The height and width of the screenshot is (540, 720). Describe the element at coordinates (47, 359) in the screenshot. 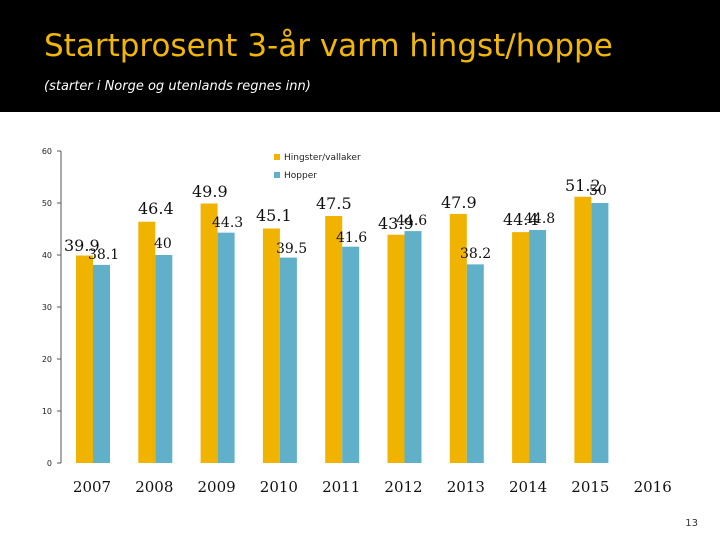

I see `y-tick-label: 20` at that location.